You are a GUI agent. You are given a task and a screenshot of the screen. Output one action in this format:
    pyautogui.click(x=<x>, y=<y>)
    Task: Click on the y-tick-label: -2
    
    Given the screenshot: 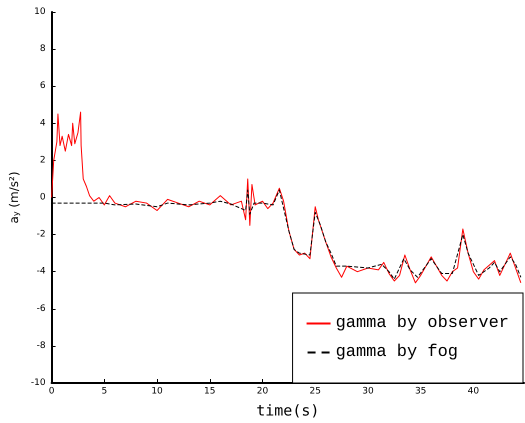 What is the action you would take?
    pyautogui.click(x=41, y=235)
    